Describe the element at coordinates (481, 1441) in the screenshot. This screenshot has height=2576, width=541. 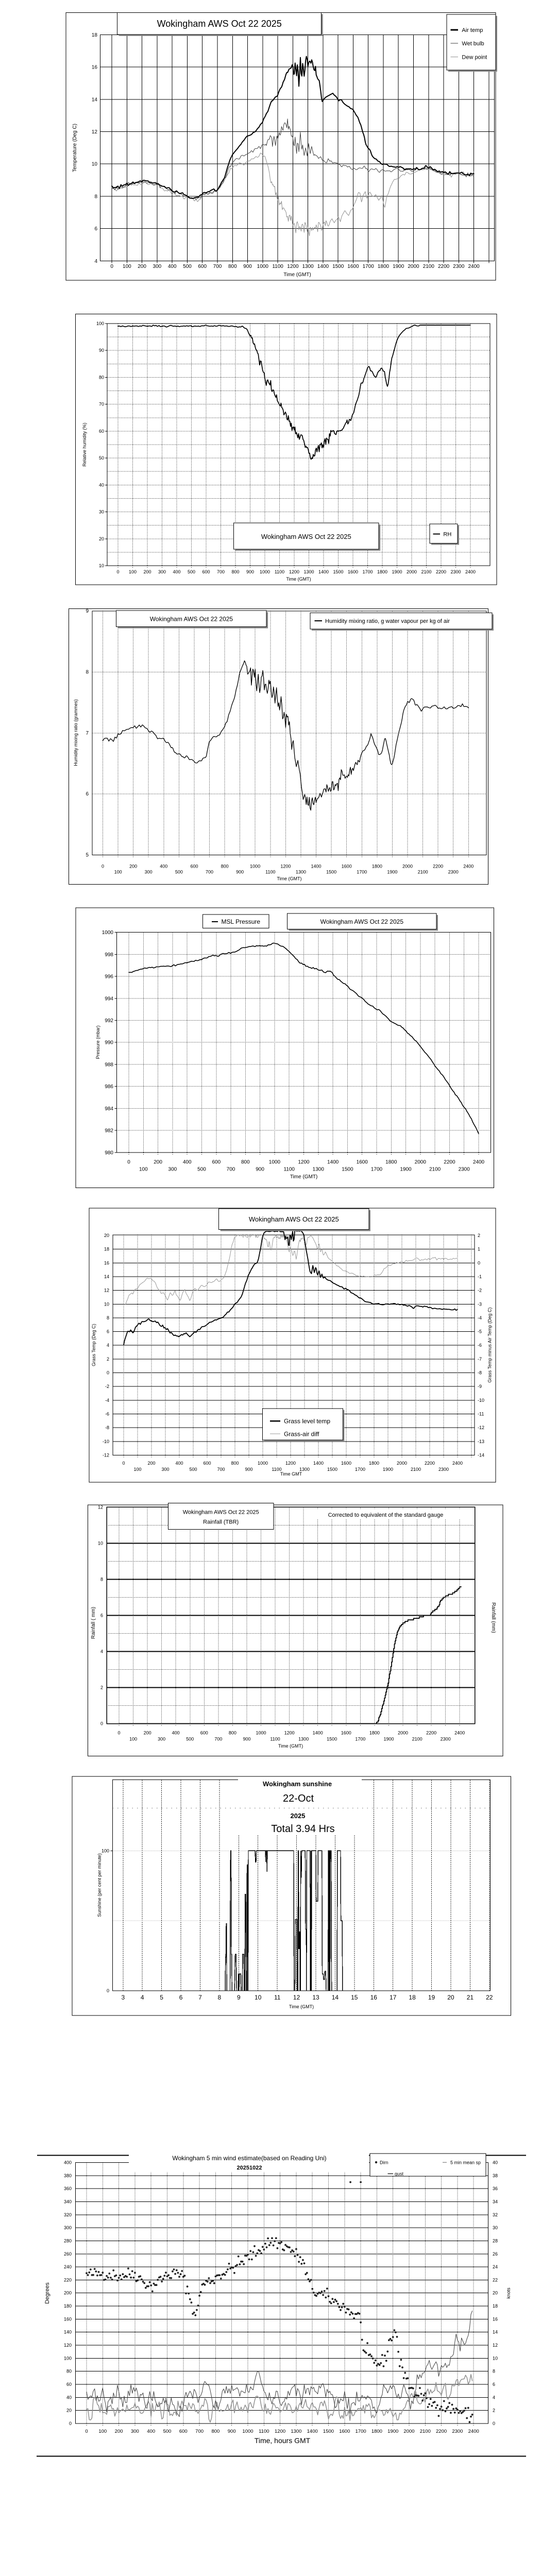
I see `svg-text: -13` at that location.